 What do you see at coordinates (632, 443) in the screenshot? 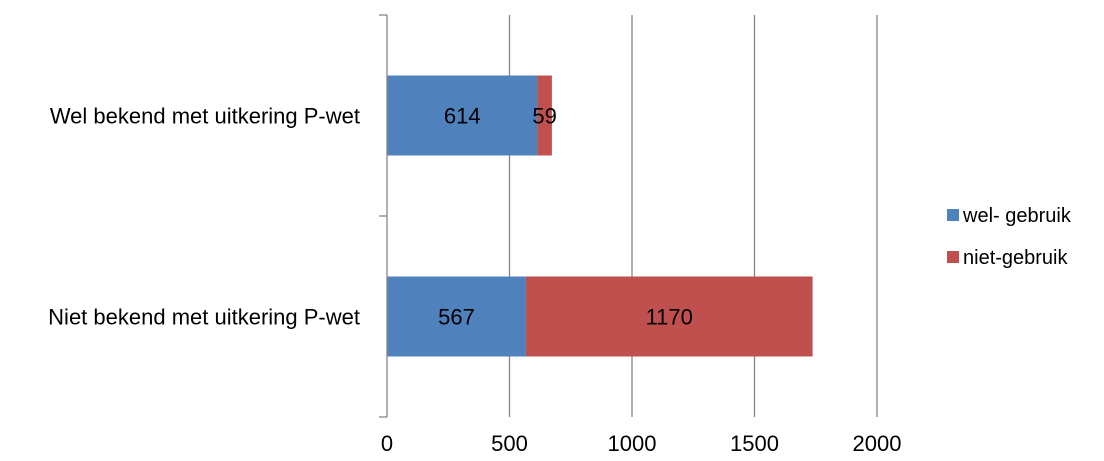
I see `x-tick-label-1000: 1000` at bounding box center [632, 443].